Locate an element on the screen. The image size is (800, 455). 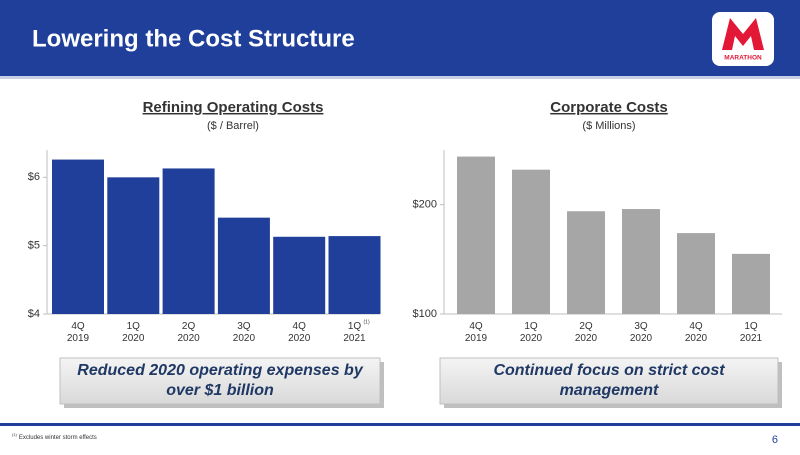
callout-line: Reduced 2020 operating expenses by is located at coordinates (220, 370).